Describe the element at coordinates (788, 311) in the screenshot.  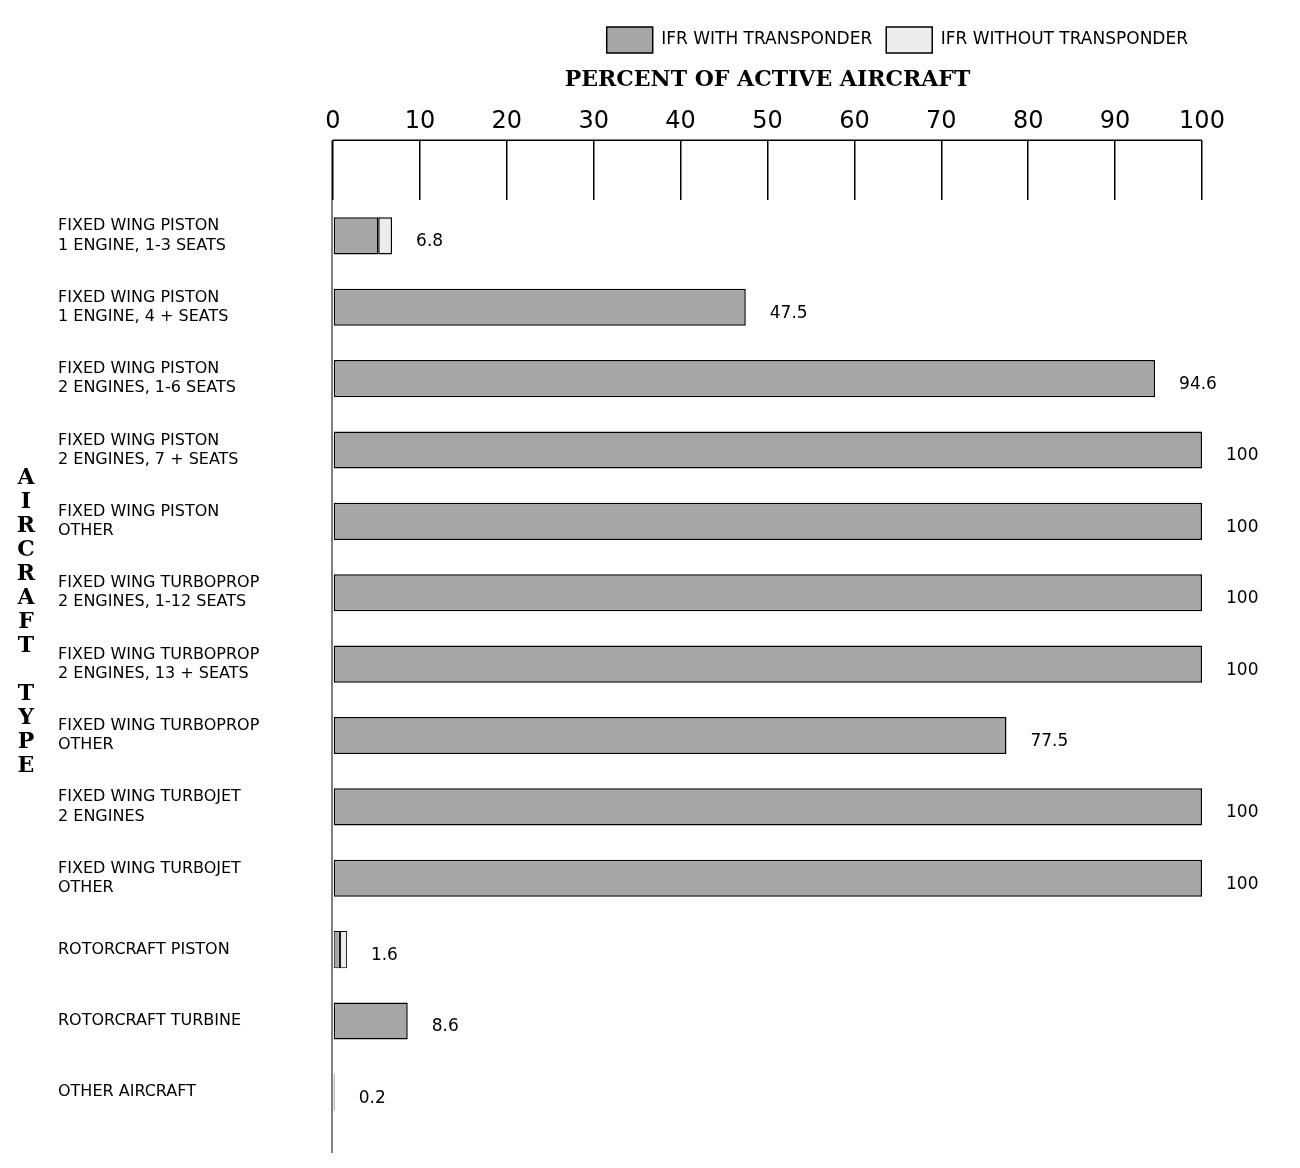
I see `total-label: 47.5` at that location.